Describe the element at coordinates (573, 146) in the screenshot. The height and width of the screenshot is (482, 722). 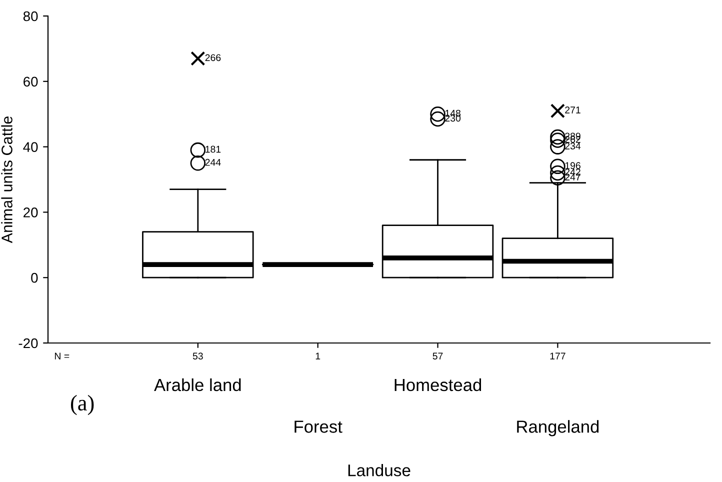
I see `annotation: 234` at that location.